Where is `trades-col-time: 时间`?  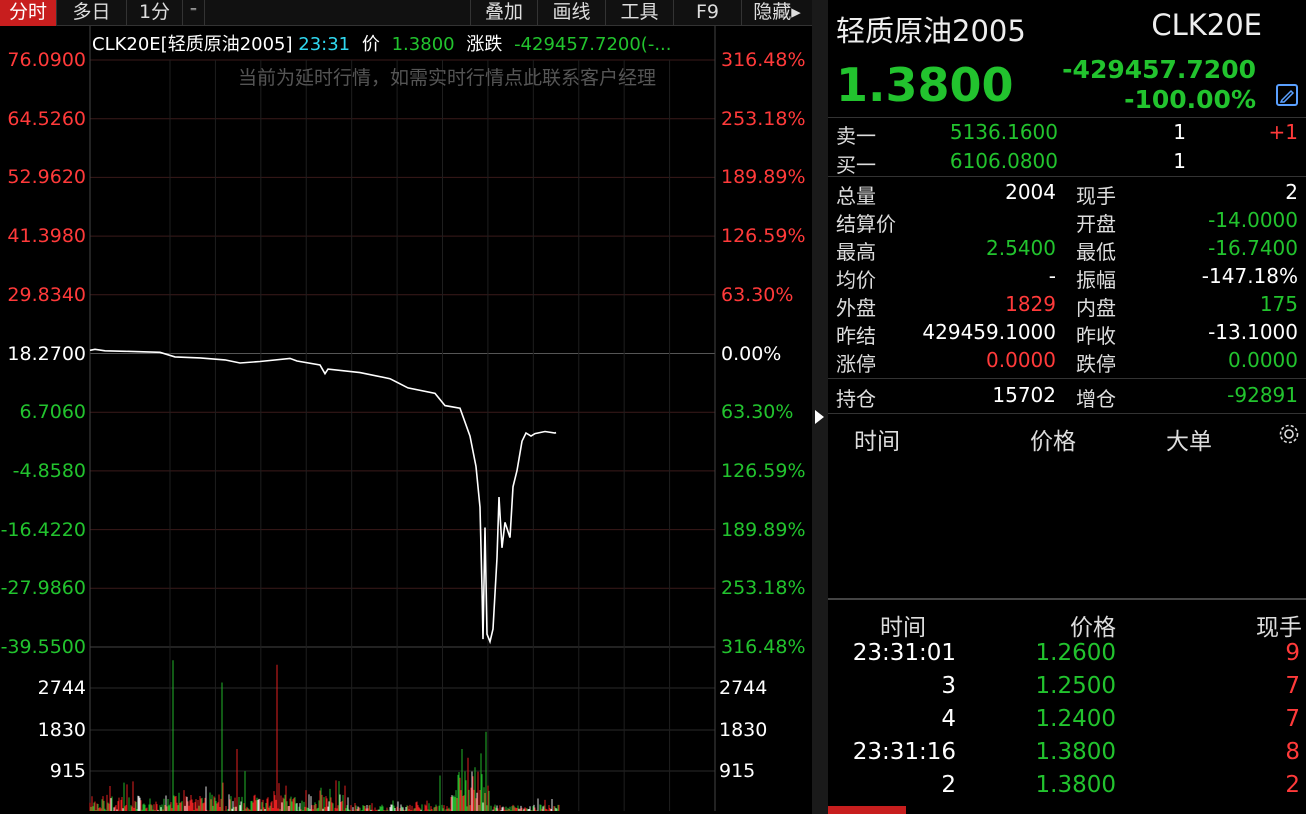
trades-col-time: 时间 is located at coordinates (903, 628).